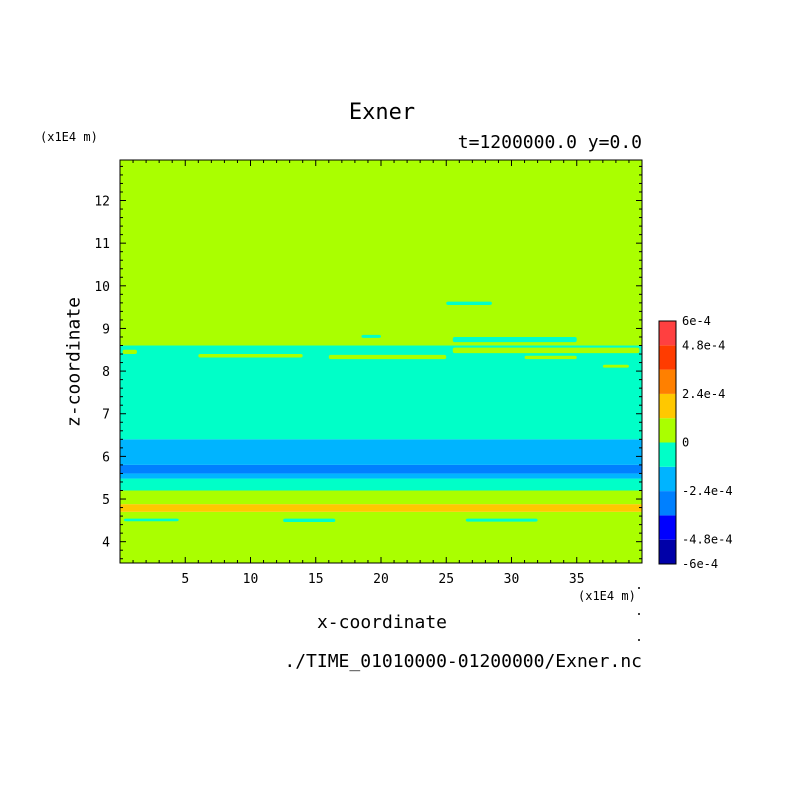  Describe the element at coordinates (106, 500) in the screenshot. I see `y-tick-label: 5` at that location.